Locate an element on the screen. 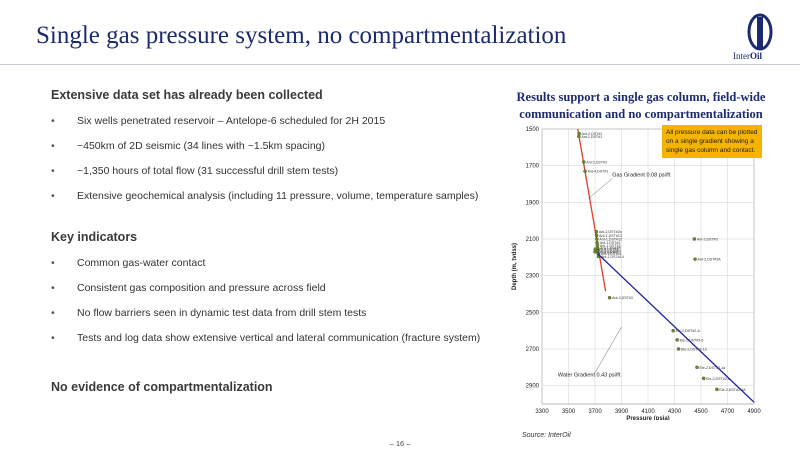 The height and width of the screenshot is (453, 800). data-point-label: Ant-1,DST#9 is located at coordinates (610, 251).